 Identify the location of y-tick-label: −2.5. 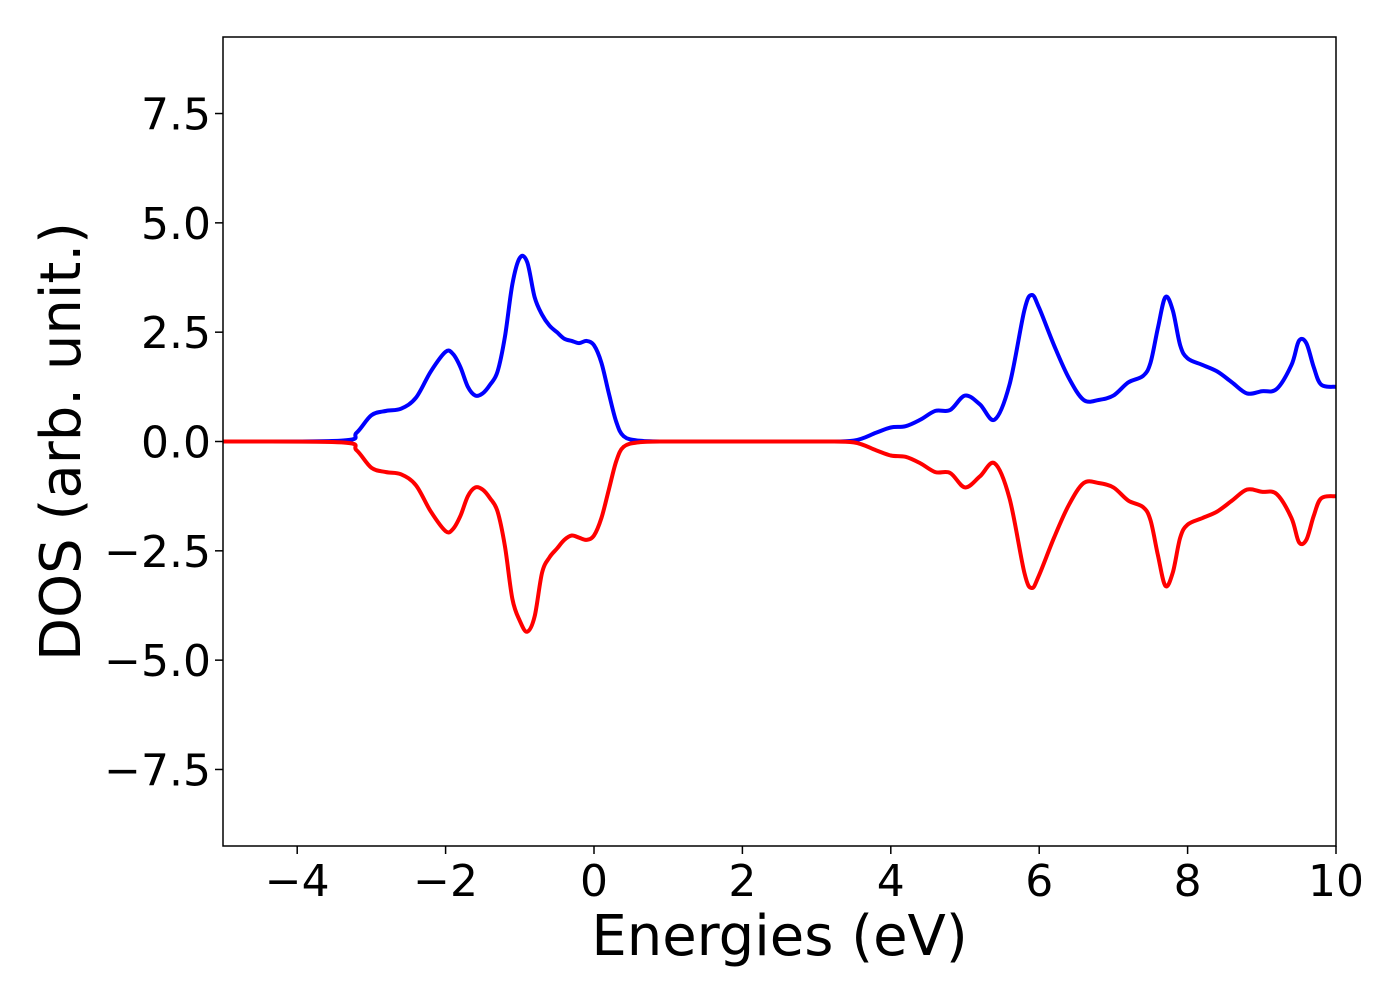
(157, 552).